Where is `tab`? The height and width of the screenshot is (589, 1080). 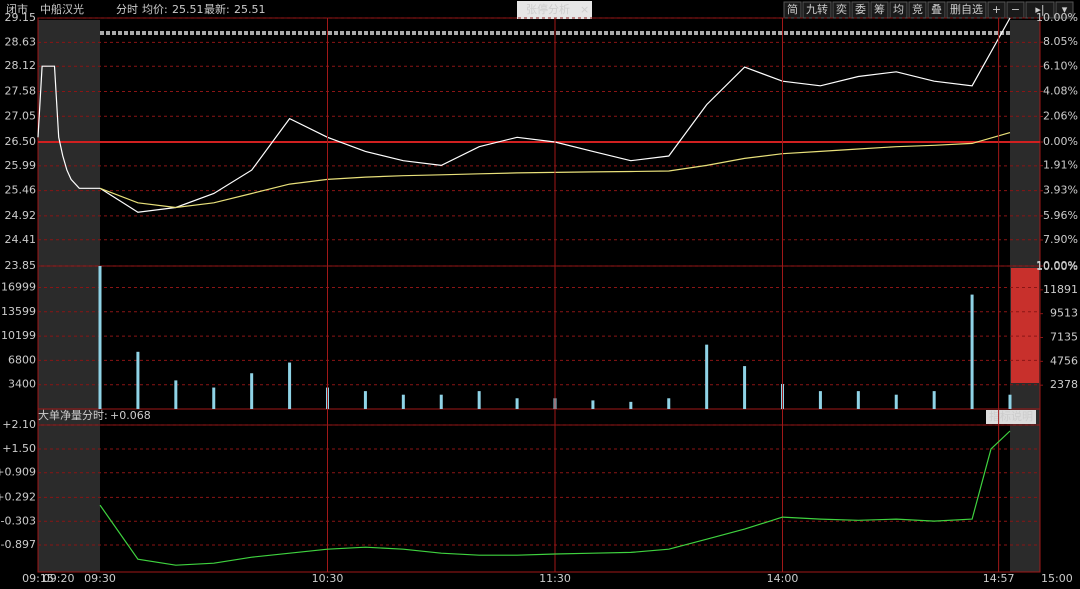 tab is located at coordinates (554, 10).